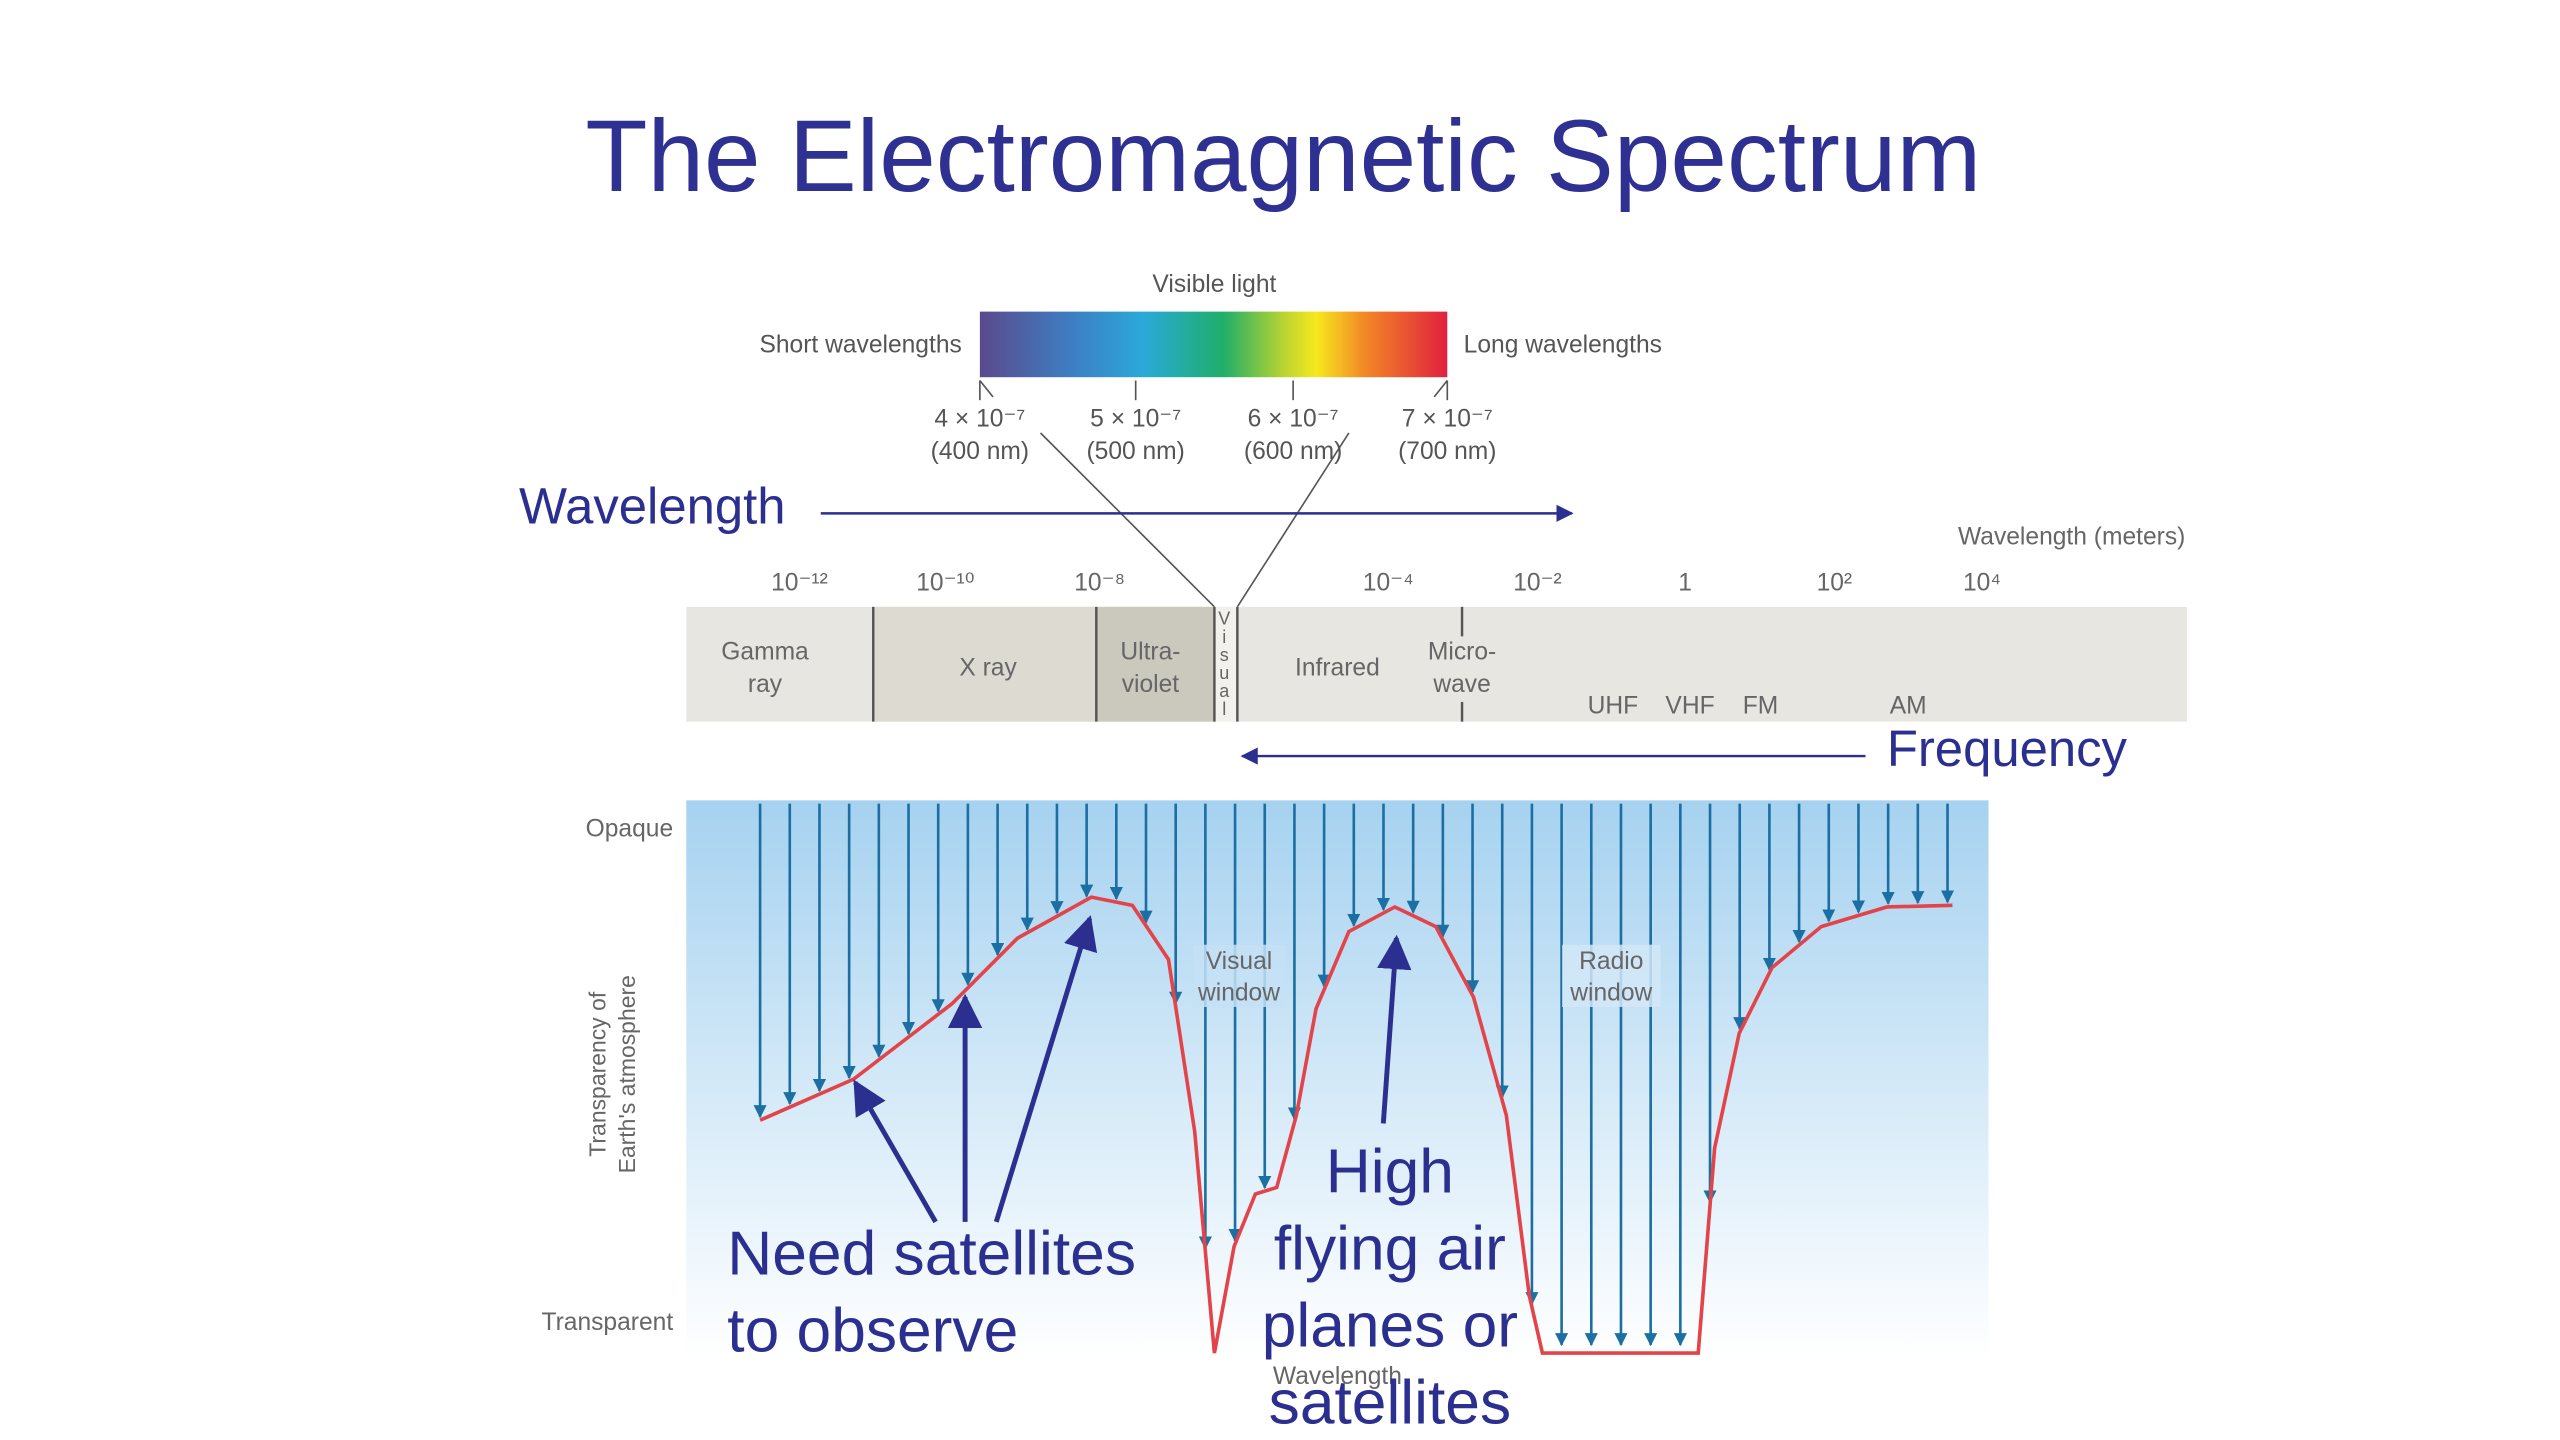  I want to click on visible-tick: 6 × 10⁻⁷, so click(1293, 418).